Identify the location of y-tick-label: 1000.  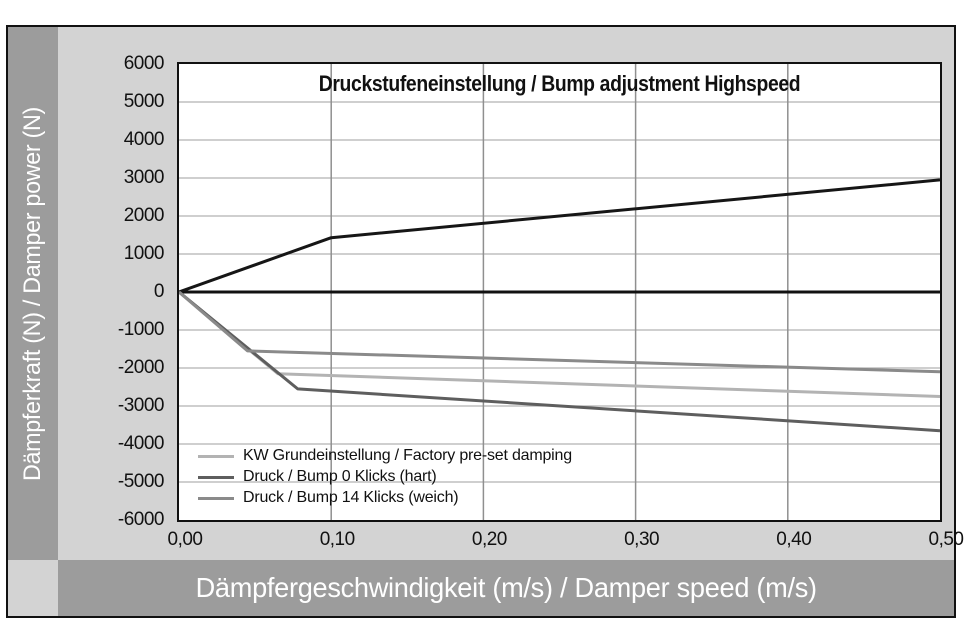
(144, 253).